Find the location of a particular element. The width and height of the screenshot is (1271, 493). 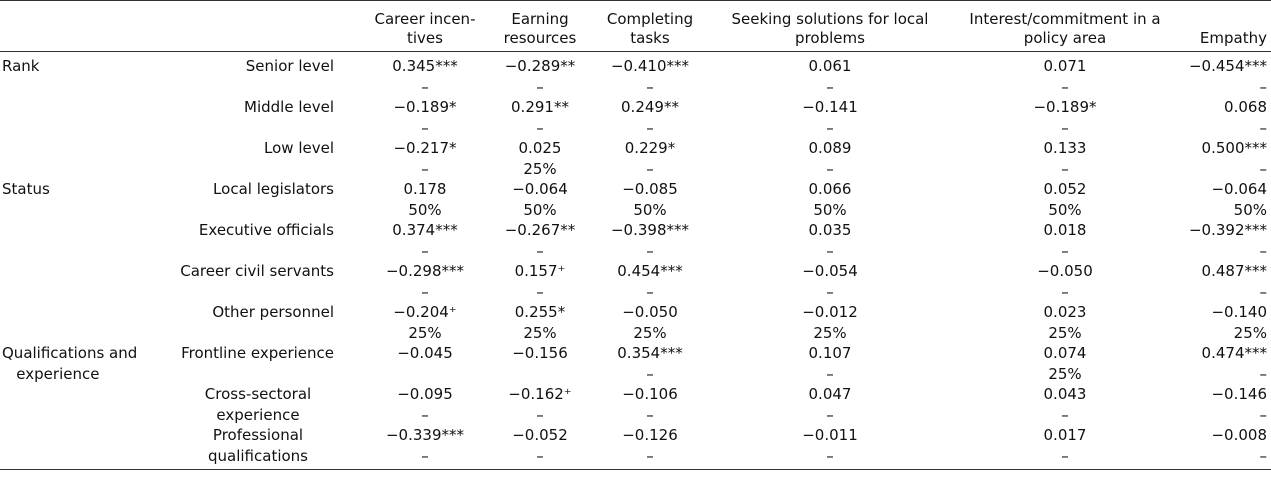

table-cell: 0.017 – is located at coordinates (1065, 447).